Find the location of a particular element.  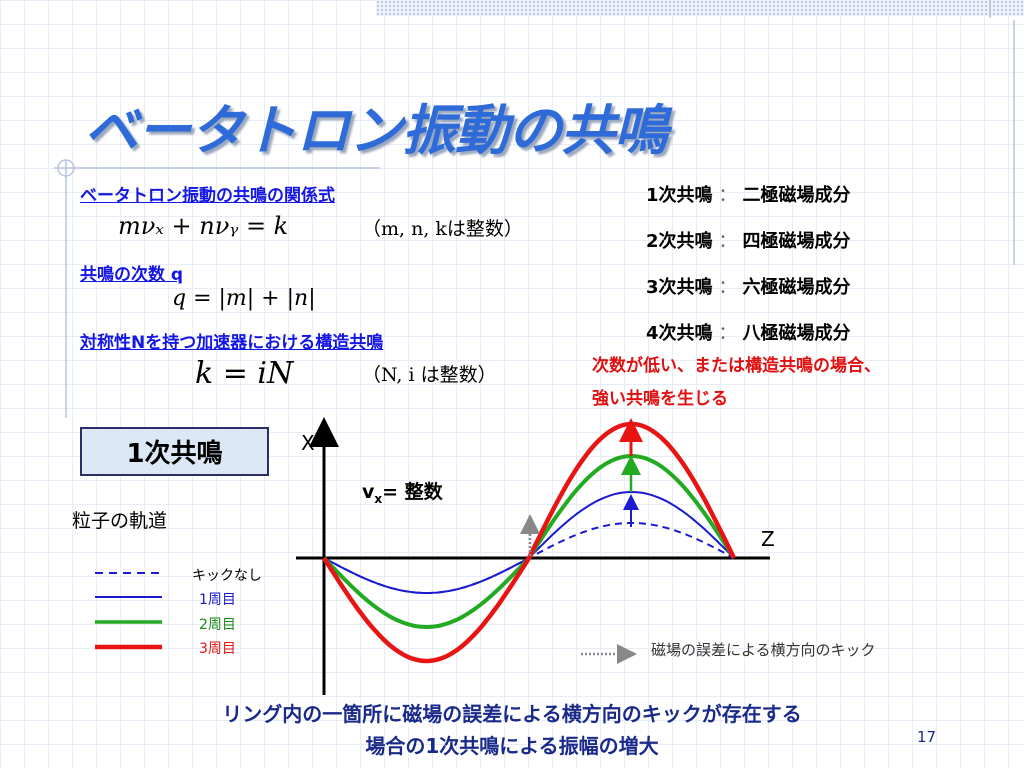

resonance-item-1: 1次共鳴：二極磁場成分 is located at coordinates (748, 194).